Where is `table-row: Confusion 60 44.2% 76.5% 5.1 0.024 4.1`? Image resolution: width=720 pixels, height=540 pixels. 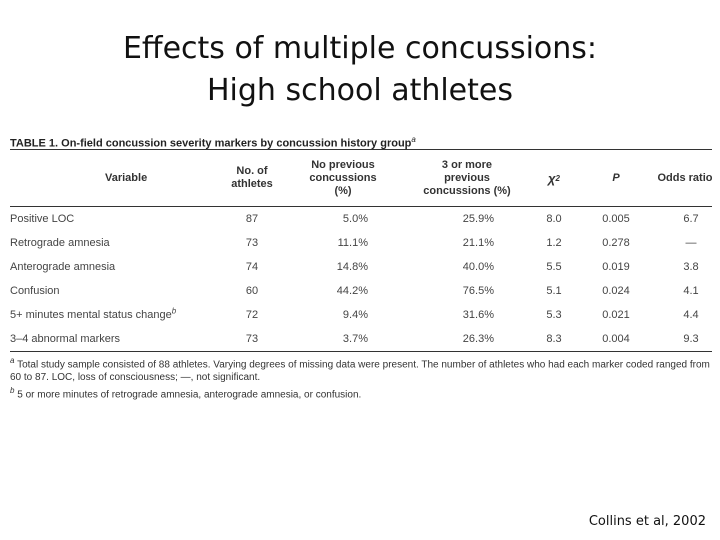 table-row: Confusion 60 44.2% 76.5% 5.1 0.024 4.1 is located at coordinates (361, 291).